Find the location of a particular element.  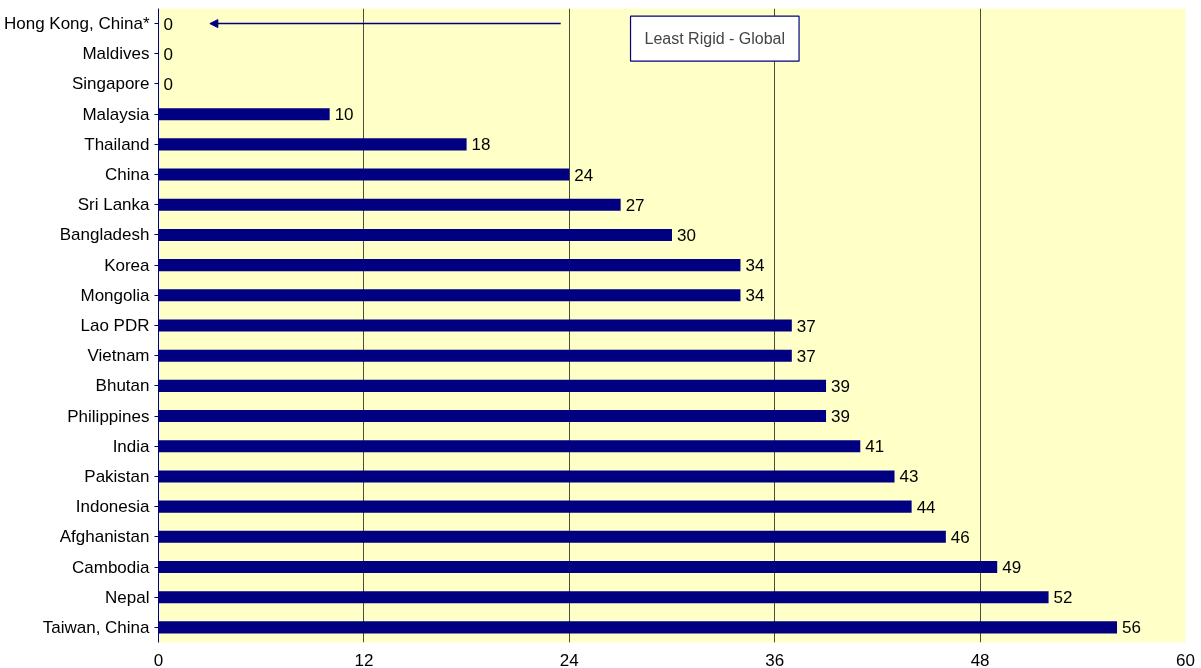

y-tick-label: Korea is located at coordinates (127, 265).